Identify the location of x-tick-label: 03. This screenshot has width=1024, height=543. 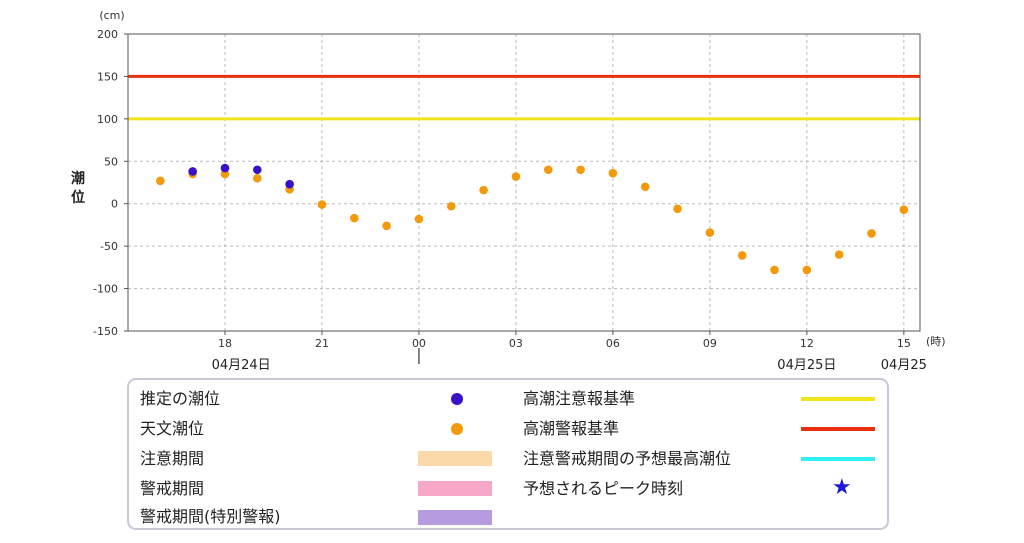
(516, 343).